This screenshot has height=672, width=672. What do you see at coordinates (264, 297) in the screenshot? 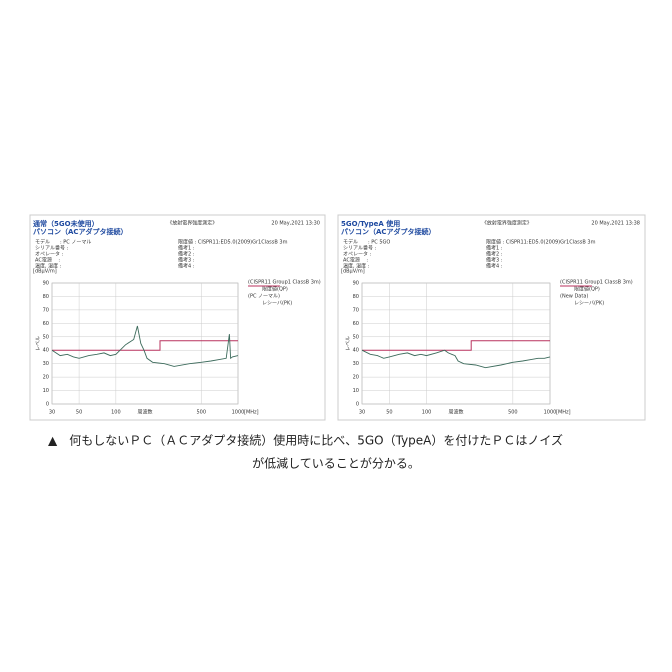
I see `legend-text: (PC ノーマル)` at bounding box center [264, 297].